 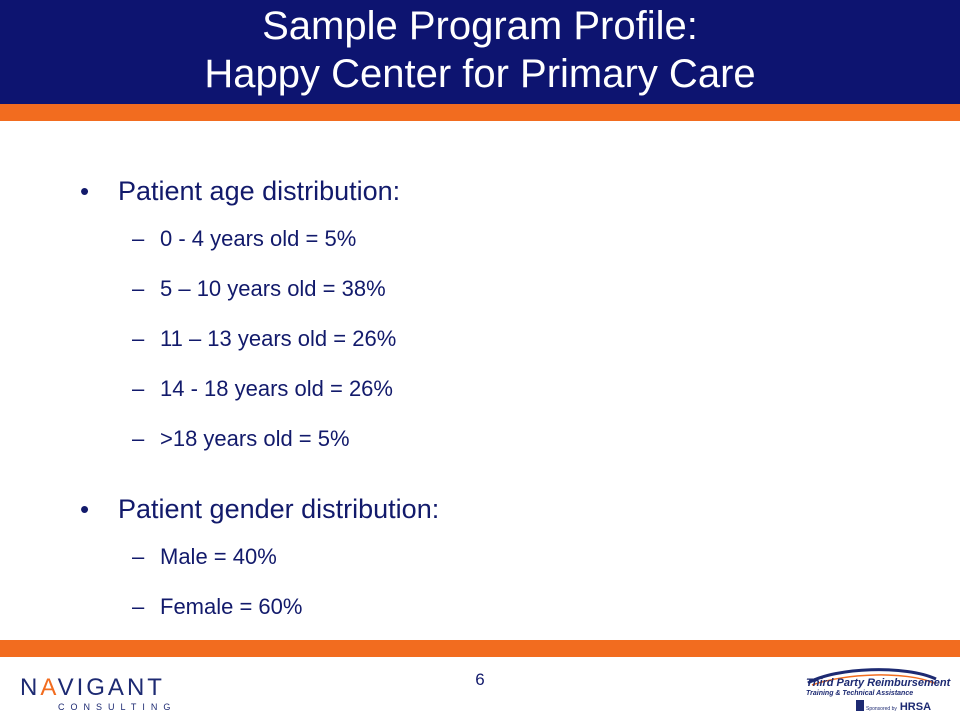 I want to click on sub-bullet-text: 11 – 13 years old = 26%, so click(x=278, y=338).